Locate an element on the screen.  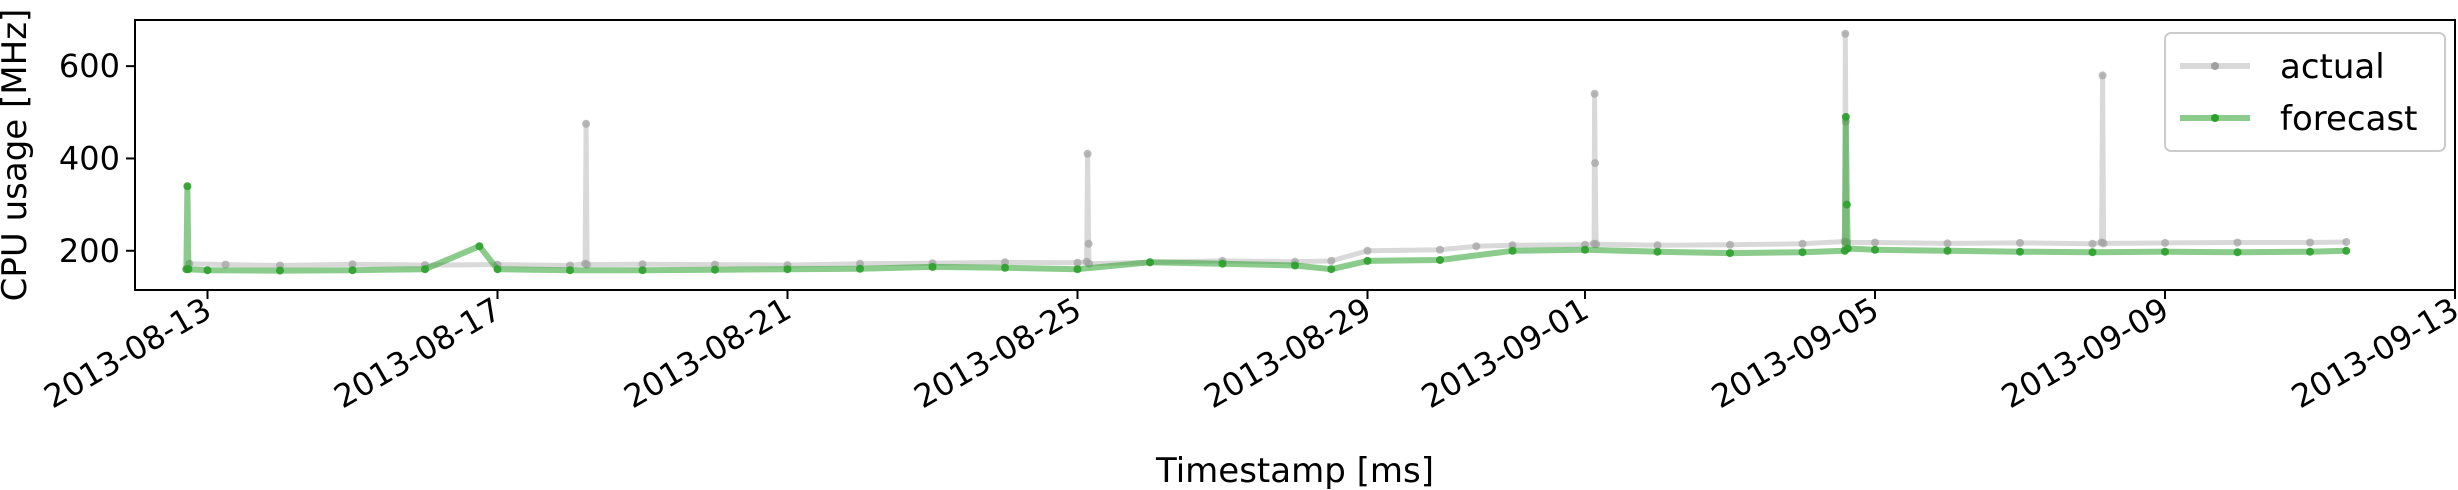
legend-marker-actual is located at coordinates (2215, 66).